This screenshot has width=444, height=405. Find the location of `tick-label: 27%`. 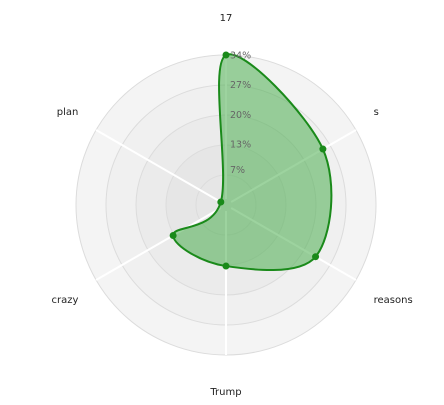

tick-label: 27% is located at coordinates (240, 85).